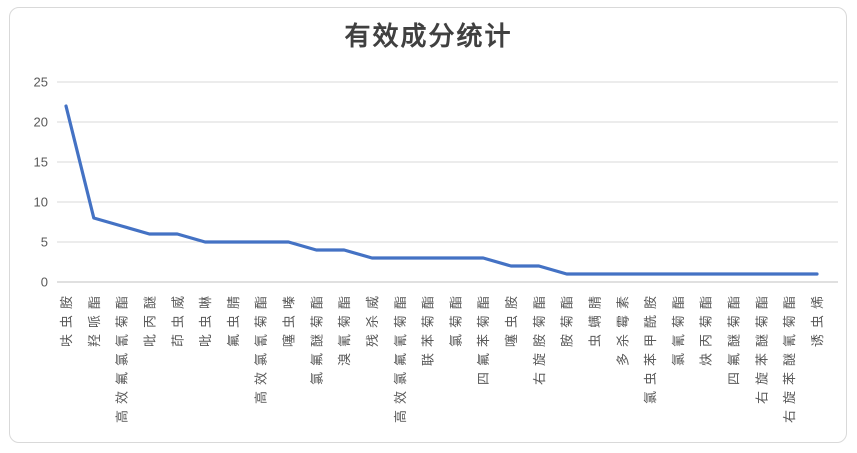 The image size is (857, 453). Describe the element at coordinates (41, 122) in the screenshot. I see `y-tick-label-20: 20` at that location.